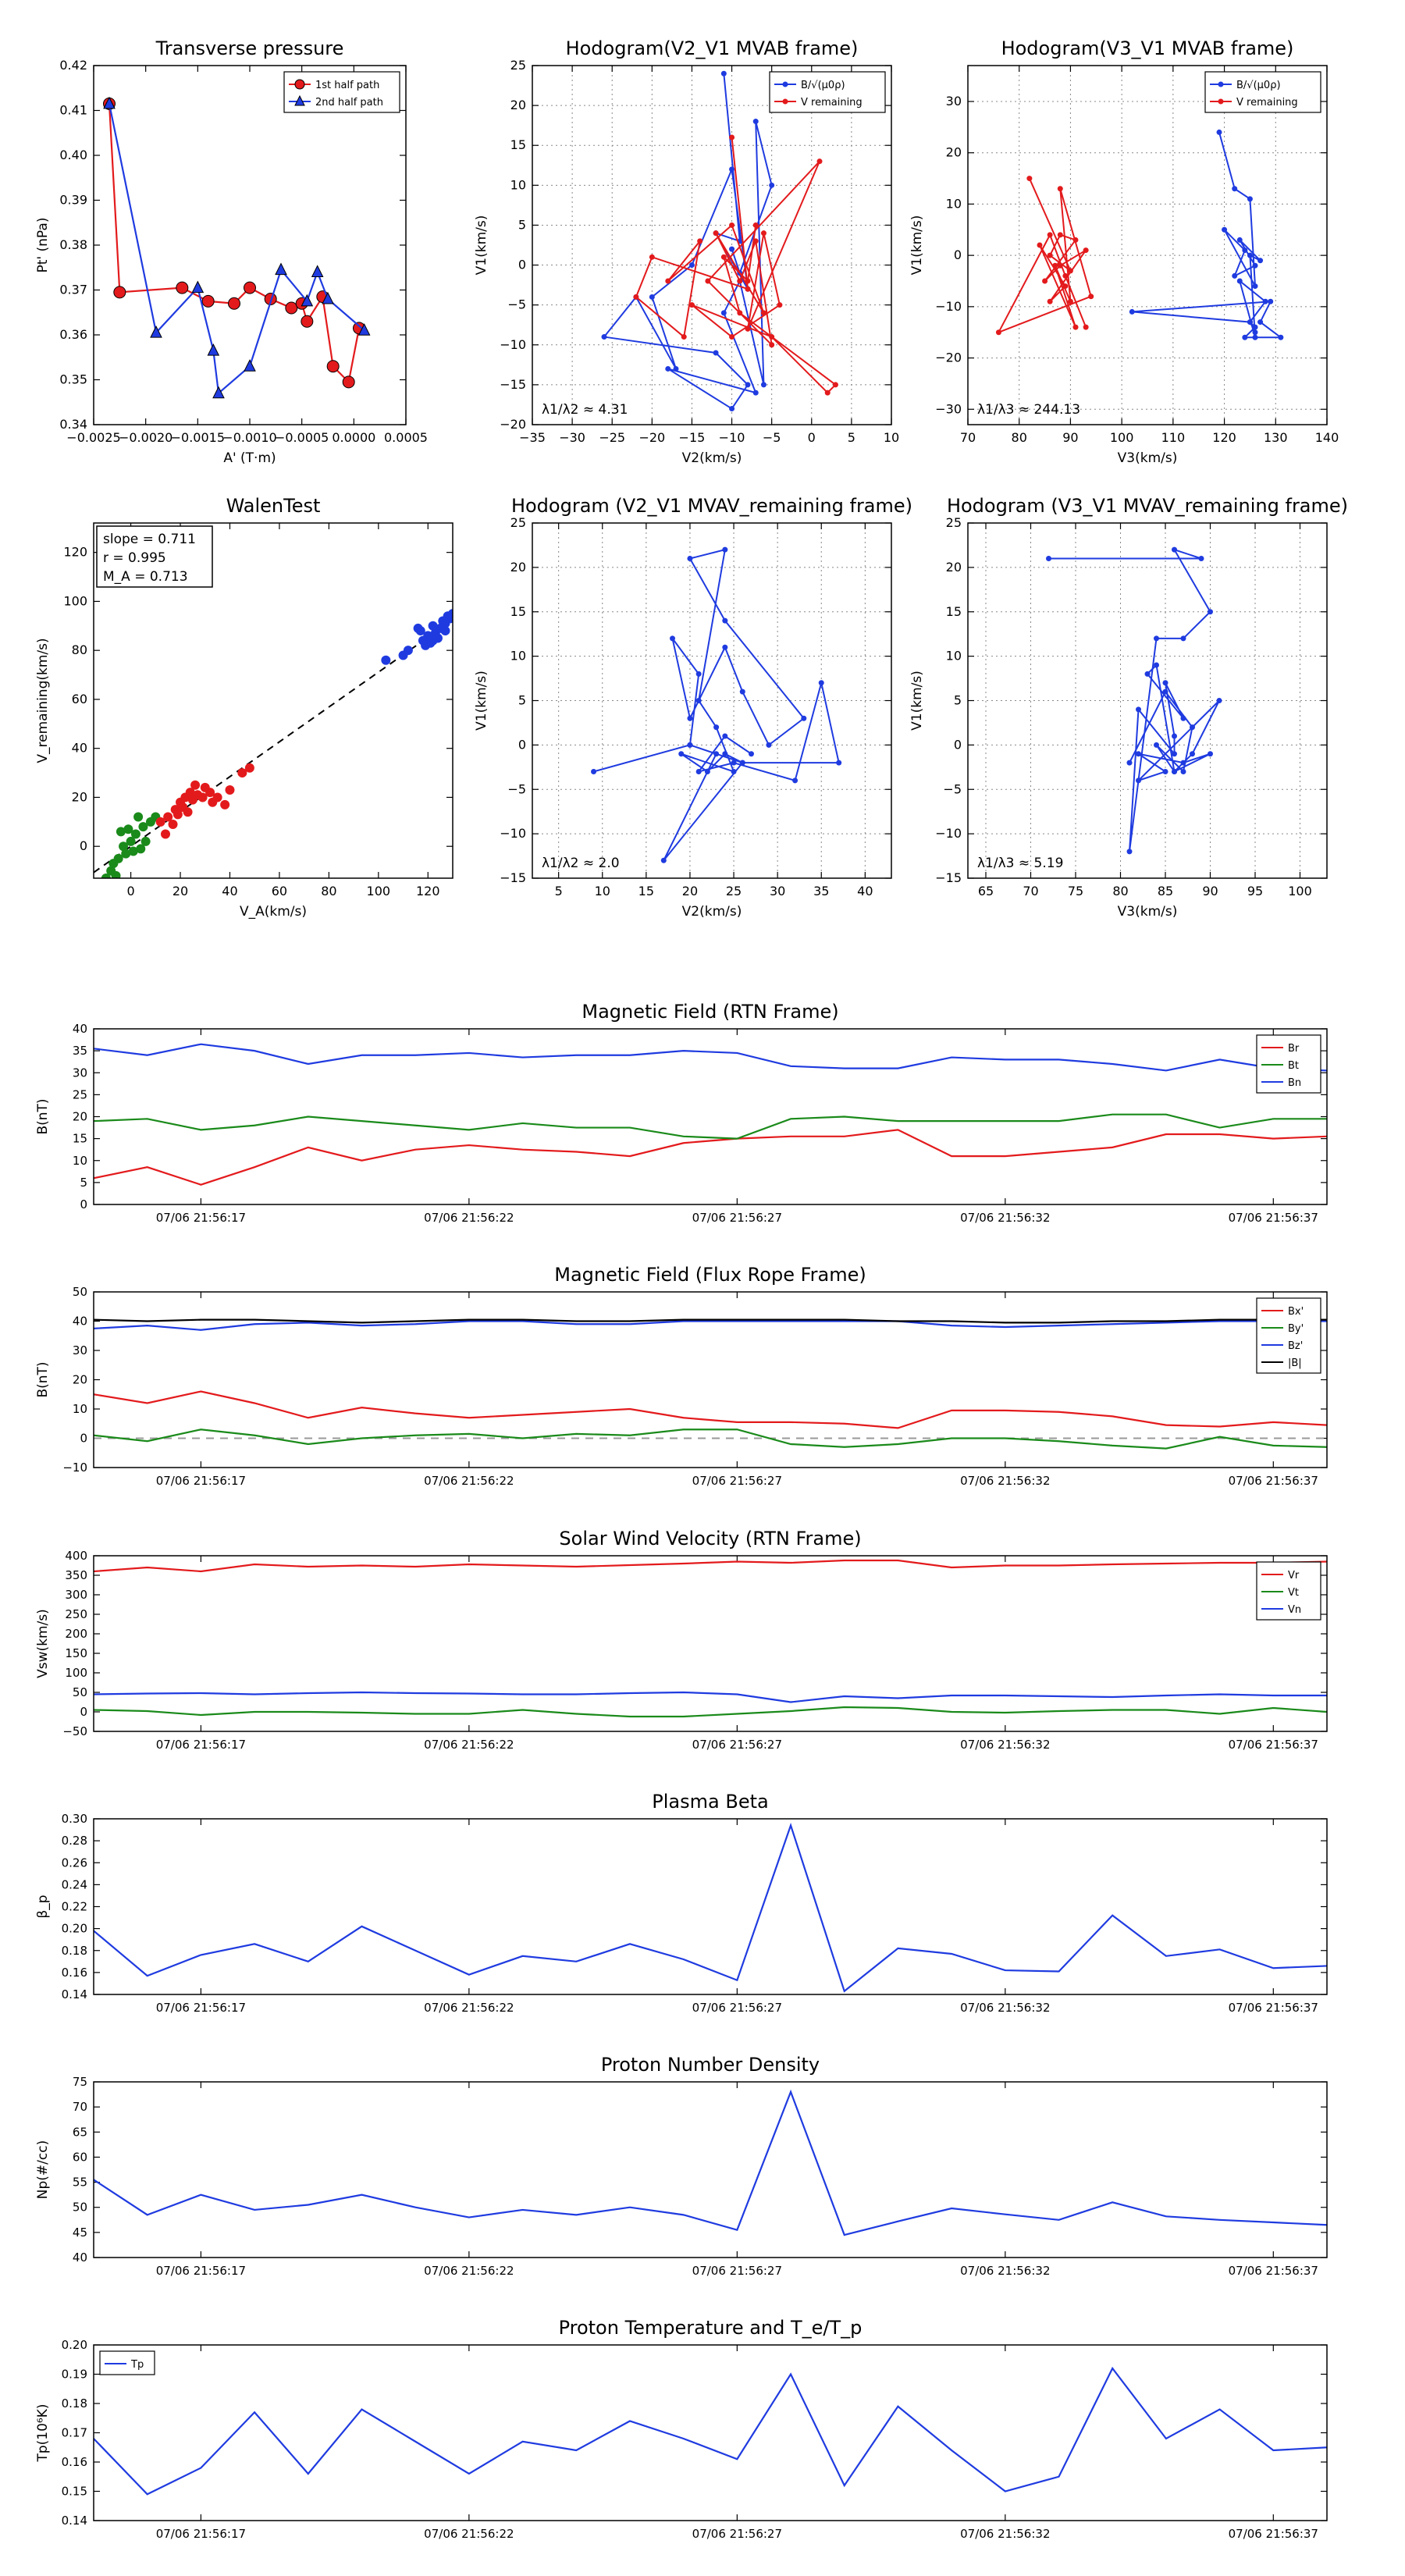 This screenshot has height=2576, width=1405. Describe the element at coordinates (80, 748) in the screenshot. I see `y-tick-label: 40` at that location.